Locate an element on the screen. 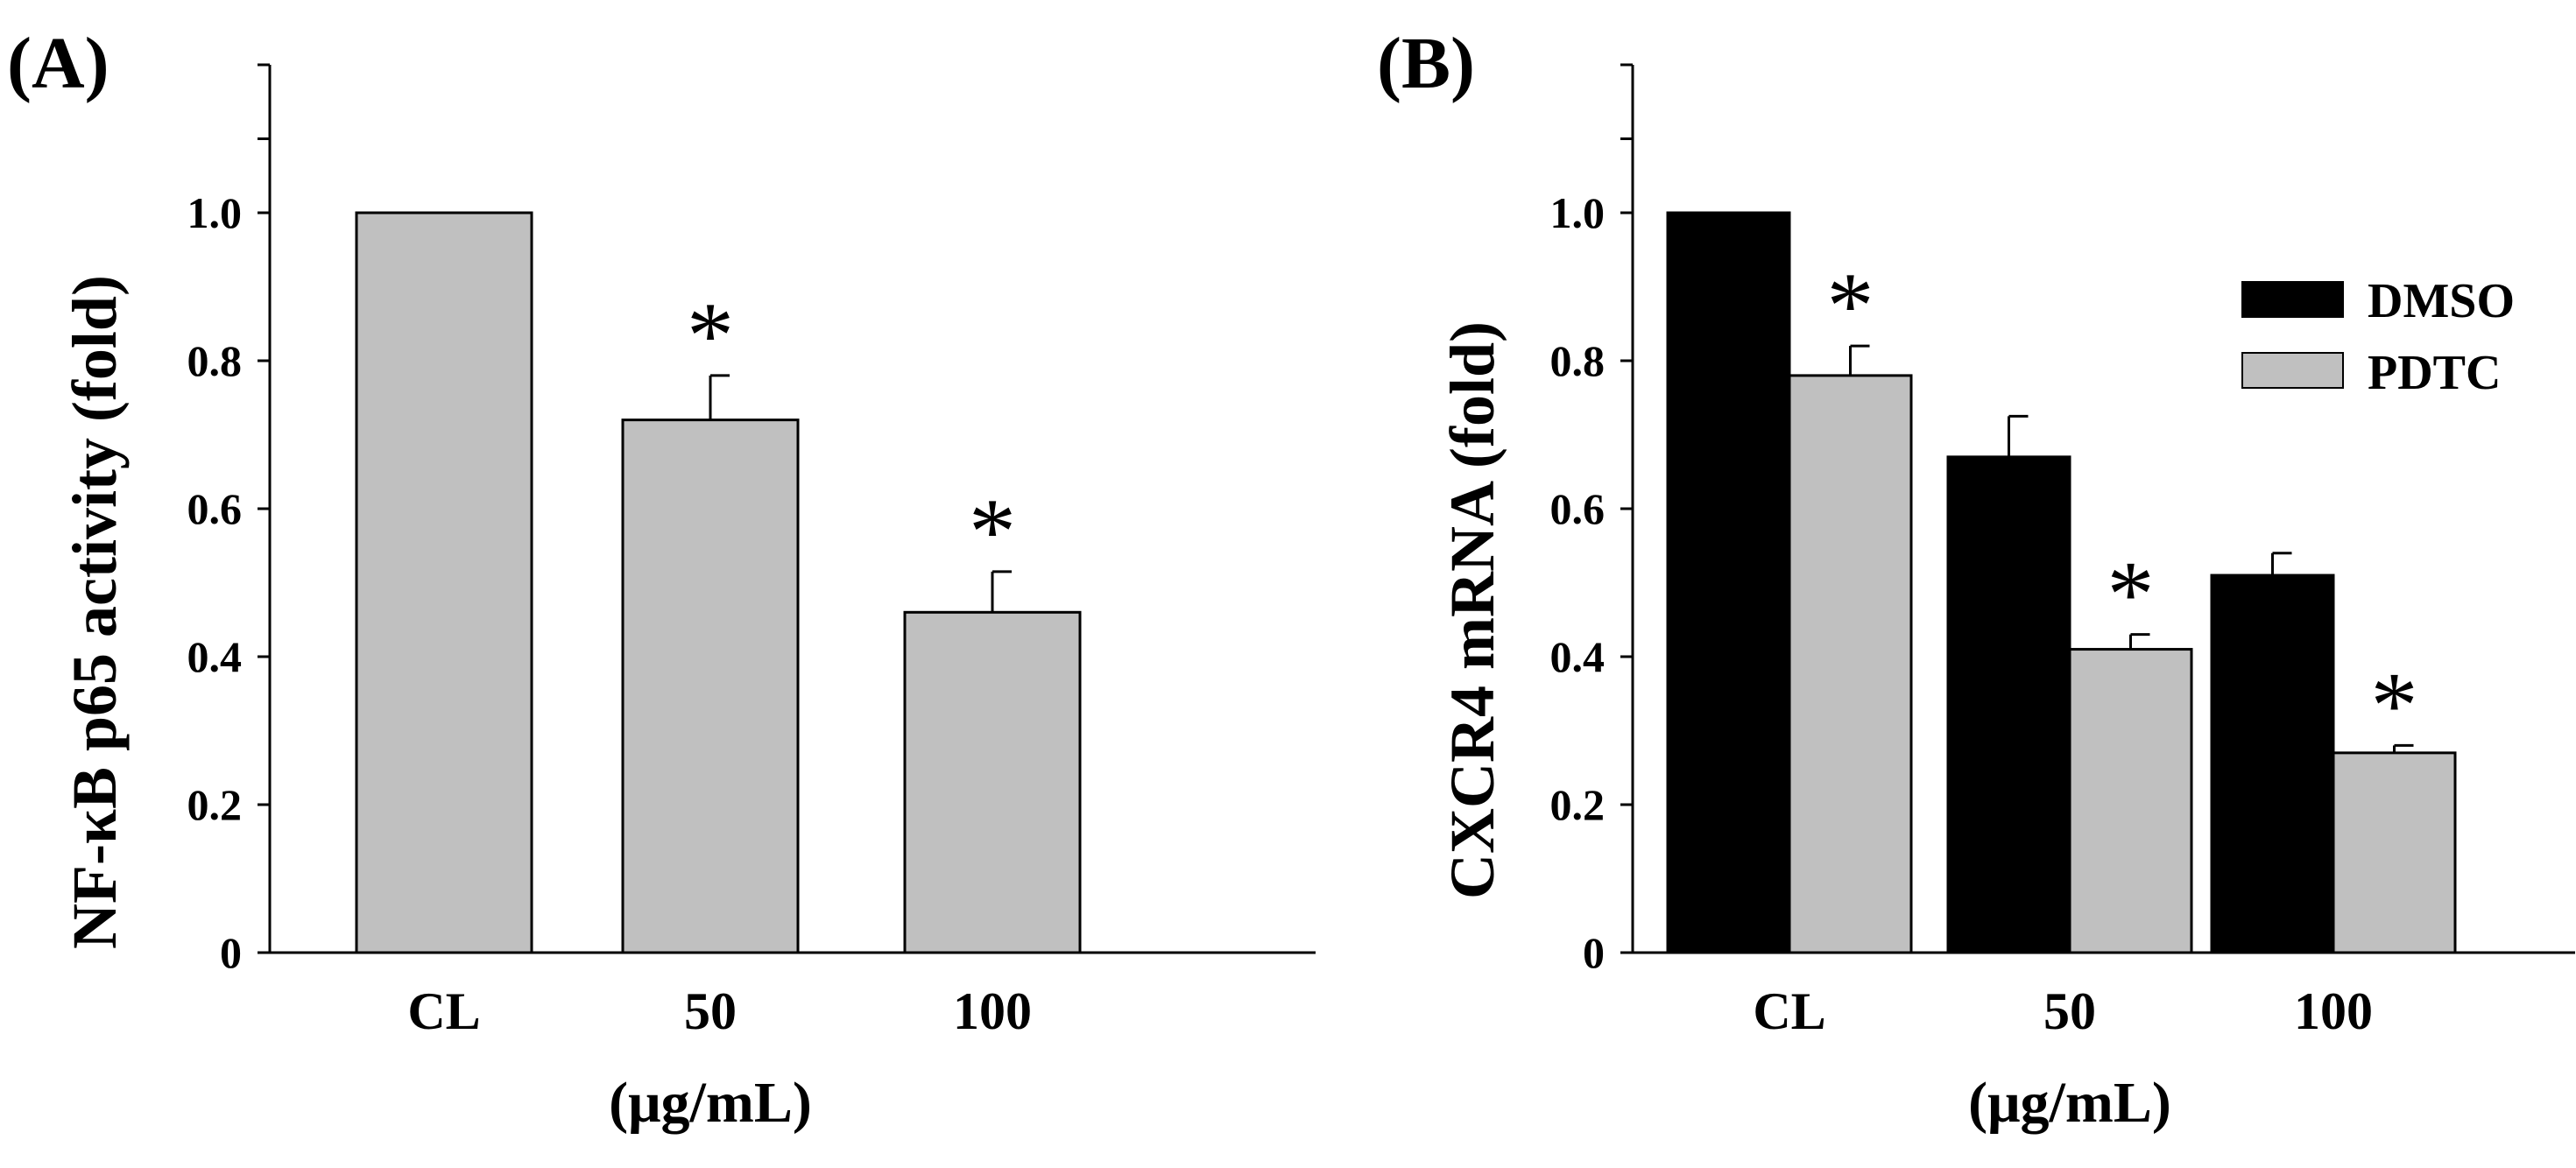 Image resolution: width=2576 pixels, height=1168 pixels. panel-b-y-tick-label: 0.4 is located at coordinates (1578, 656).